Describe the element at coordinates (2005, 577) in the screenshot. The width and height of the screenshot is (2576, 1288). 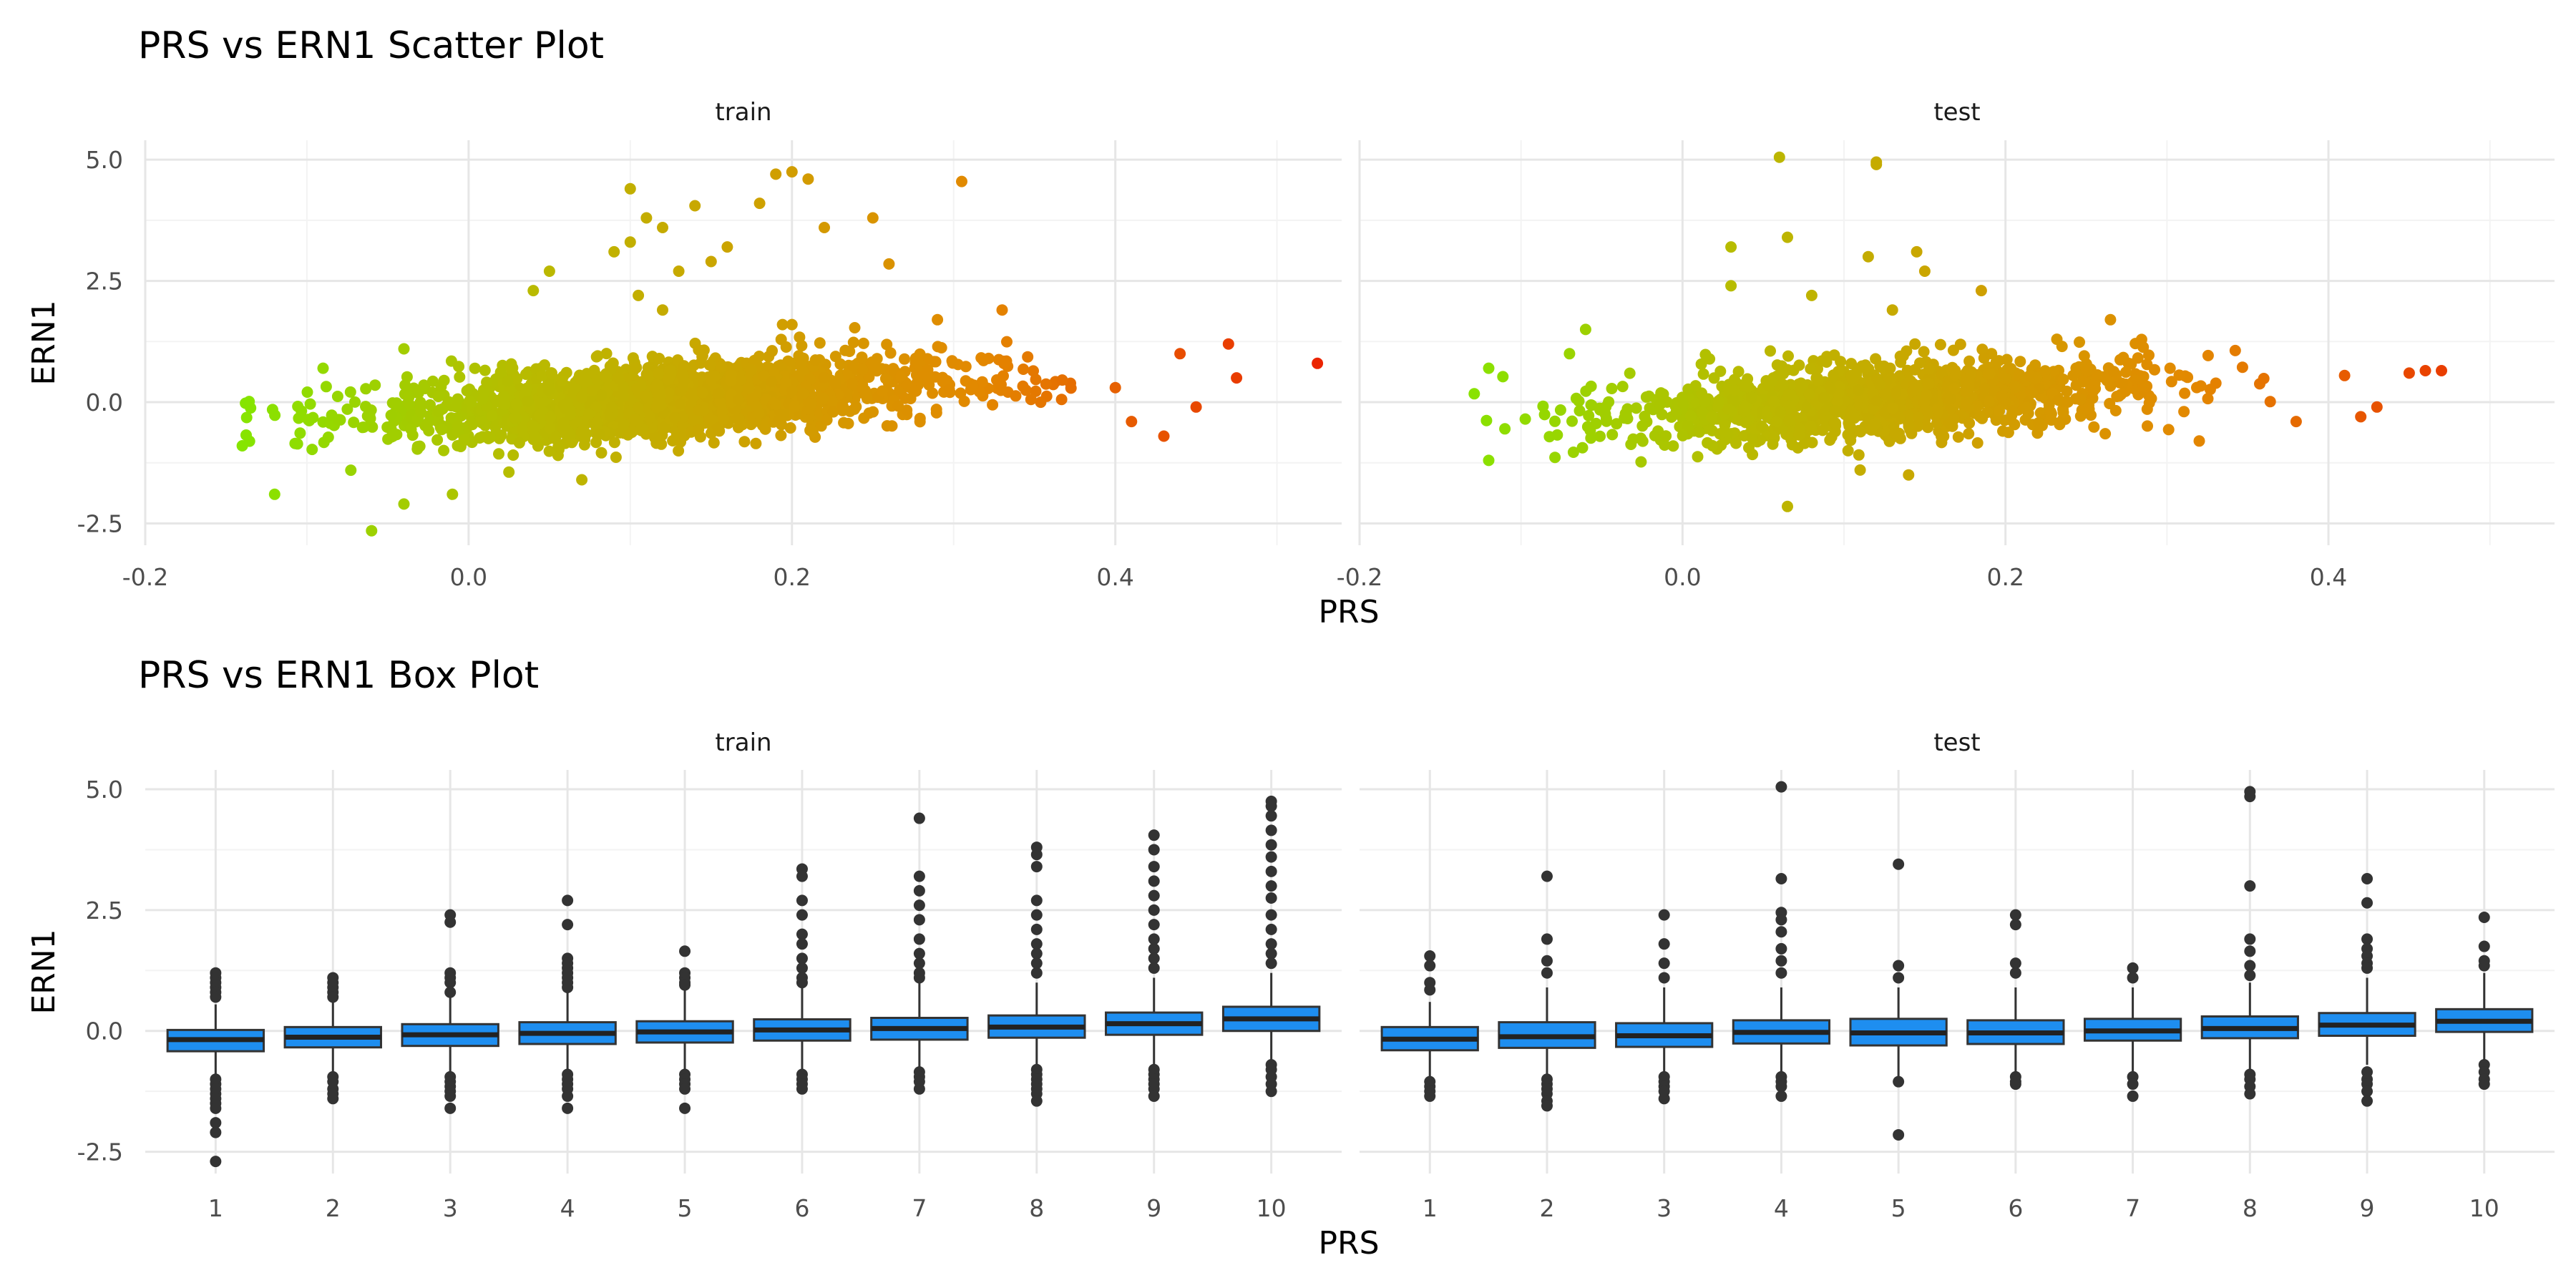
I see `x-tick-label: 0.2` at that location.